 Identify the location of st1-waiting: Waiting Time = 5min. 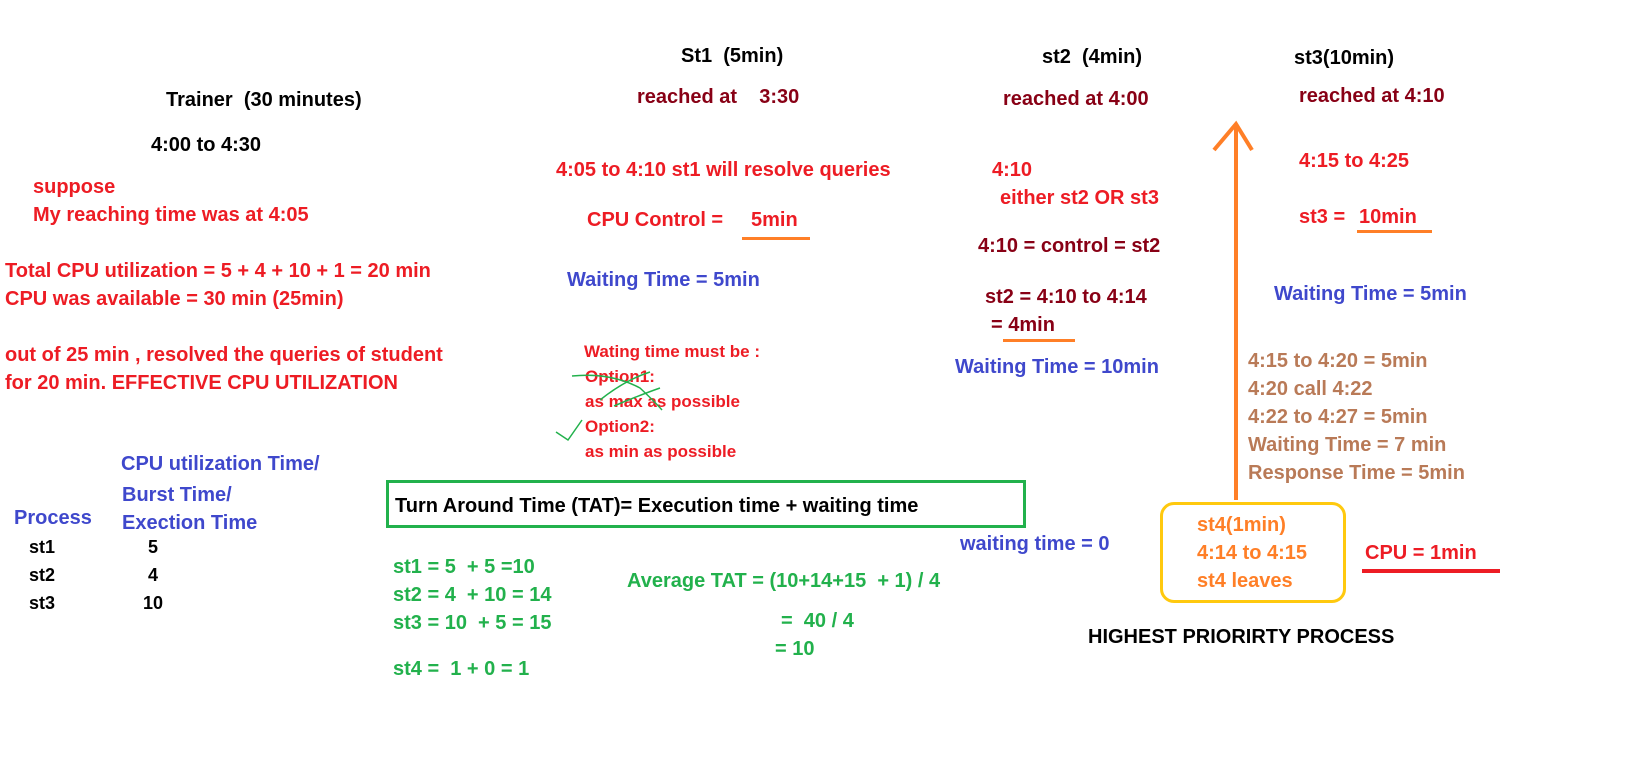
(663, 280).